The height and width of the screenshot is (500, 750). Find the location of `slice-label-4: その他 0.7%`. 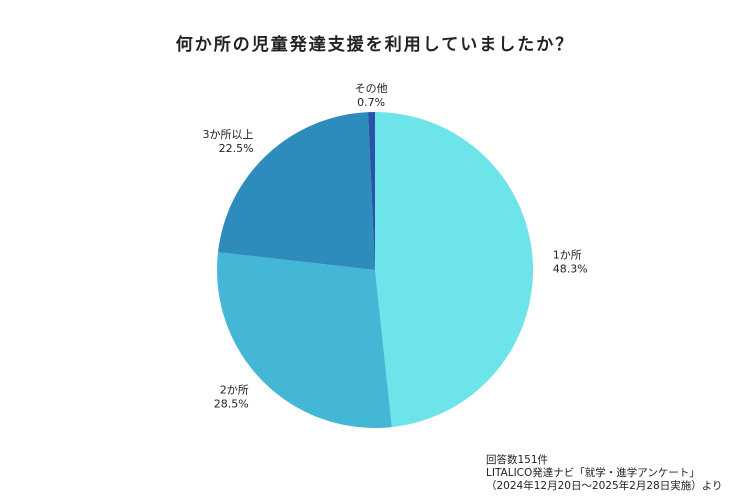

slice-label-4: その他 0.7% is located at coordinates (371, 95).